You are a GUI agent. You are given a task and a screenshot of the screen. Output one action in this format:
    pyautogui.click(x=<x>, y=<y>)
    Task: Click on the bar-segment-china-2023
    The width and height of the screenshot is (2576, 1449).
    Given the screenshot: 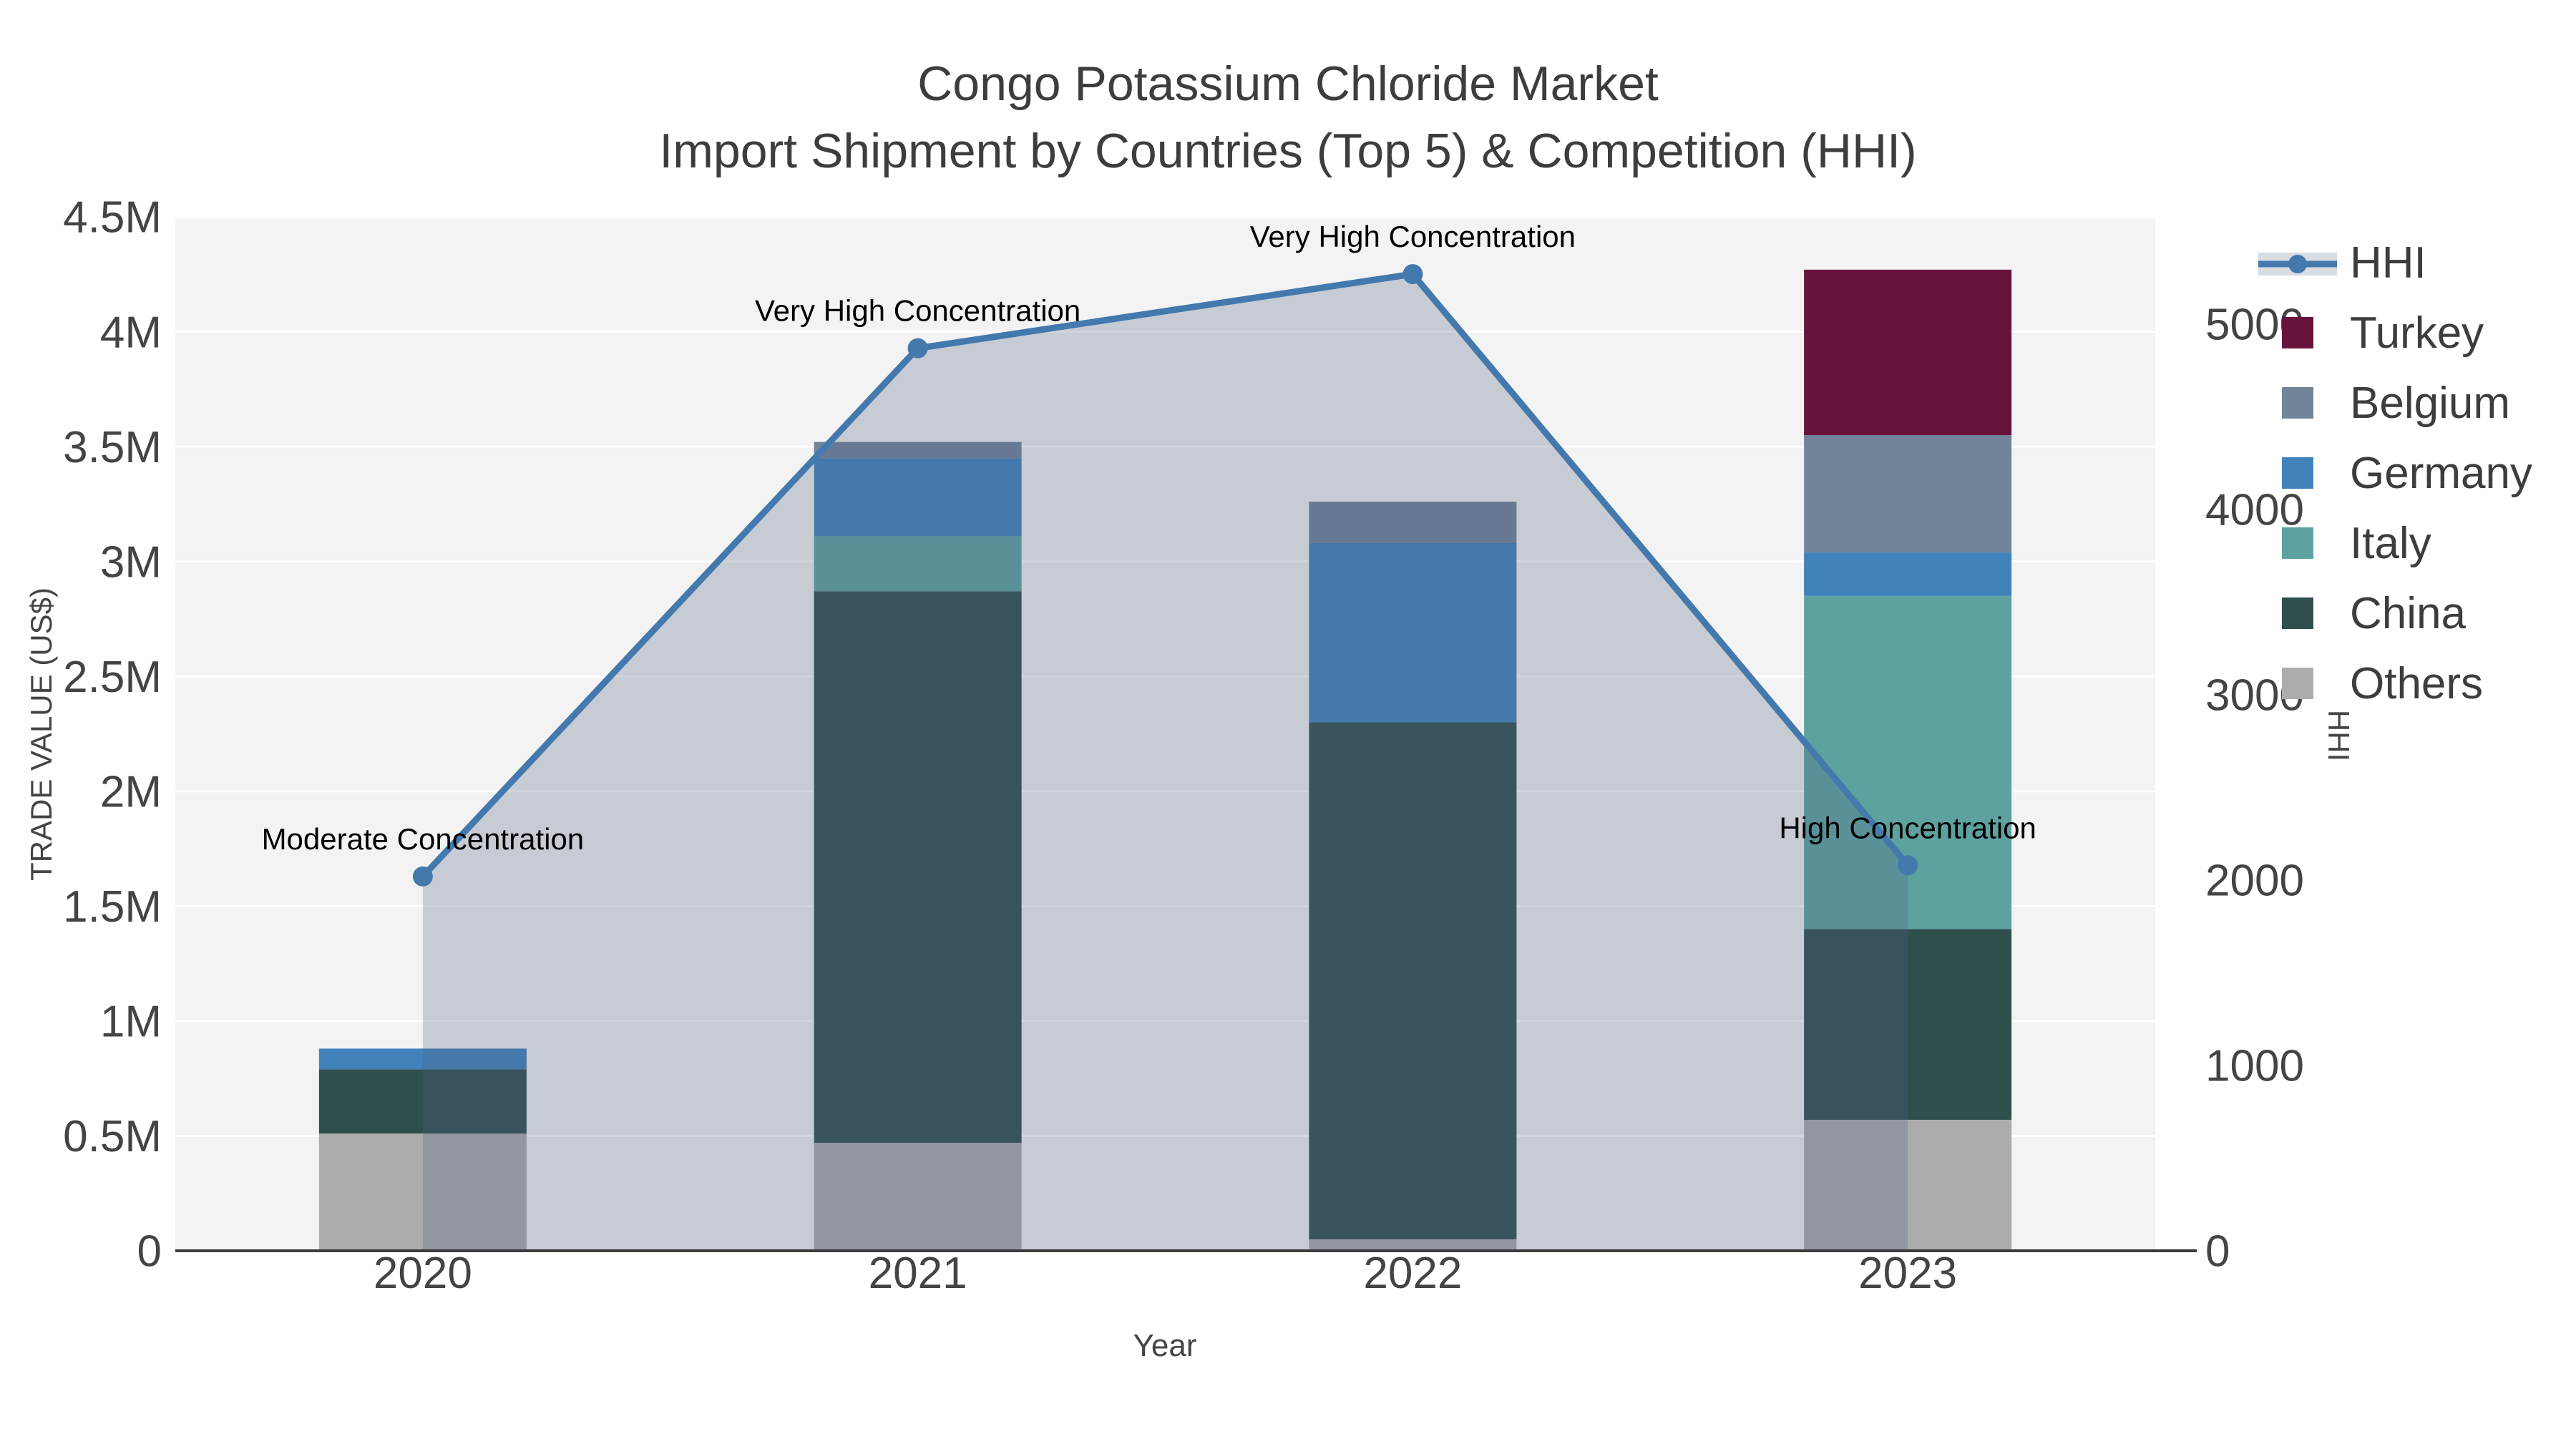 What is the action you would take?
    pyautogui.click(x=1908, y=1024)
    